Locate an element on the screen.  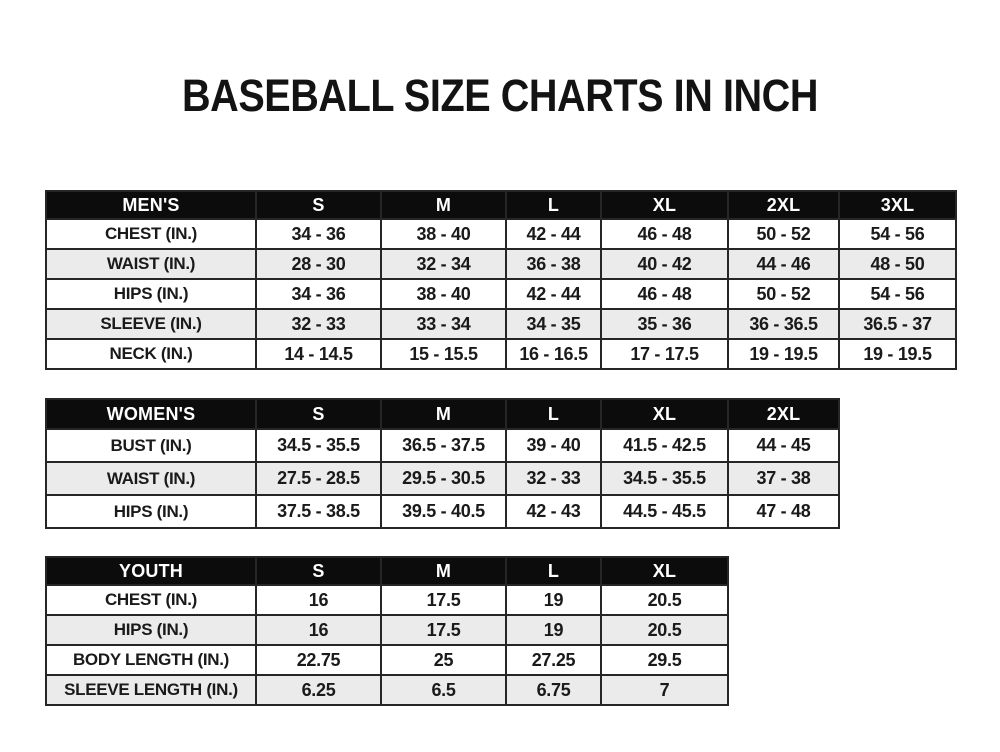
value-cell: 29.5 - 30.5 is located at coordinates (443, 478).